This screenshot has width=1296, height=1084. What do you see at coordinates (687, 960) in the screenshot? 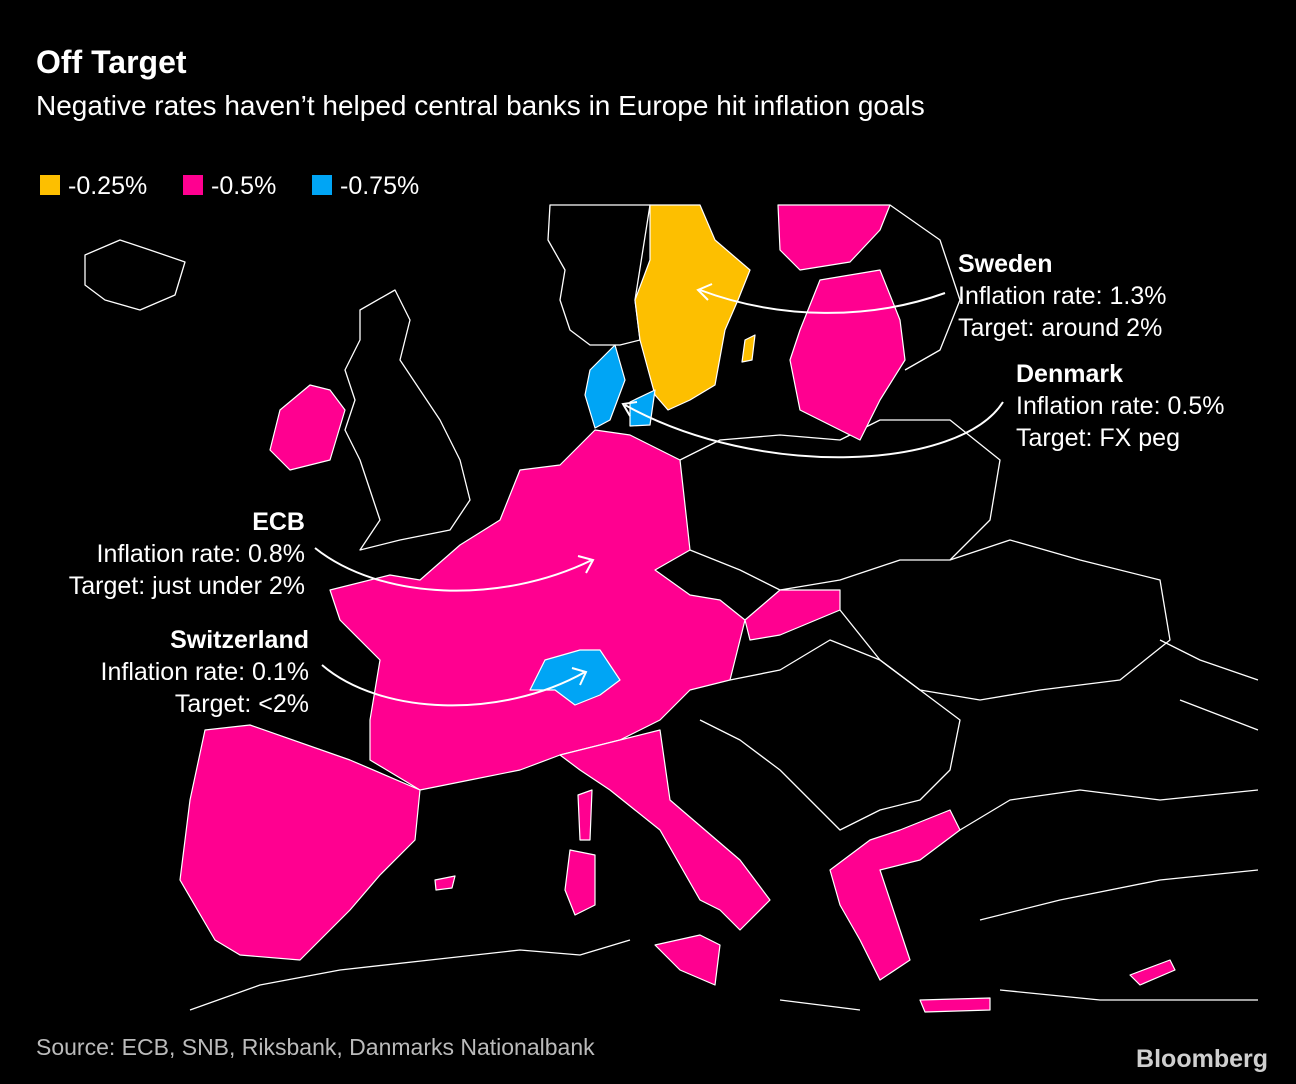
I see `sicily` at bounding box center [687, 960].